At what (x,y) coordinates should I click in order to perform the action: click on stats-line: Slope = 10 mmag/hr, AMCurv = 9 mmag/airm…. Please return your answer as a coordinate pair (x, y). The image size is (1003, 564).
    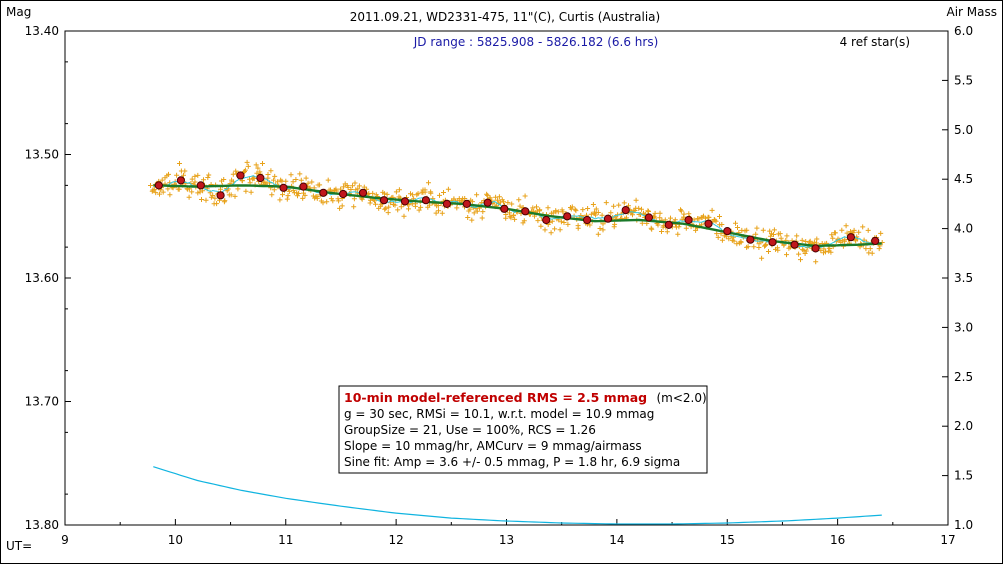
    Looking at the image, I should click on (493, 446).